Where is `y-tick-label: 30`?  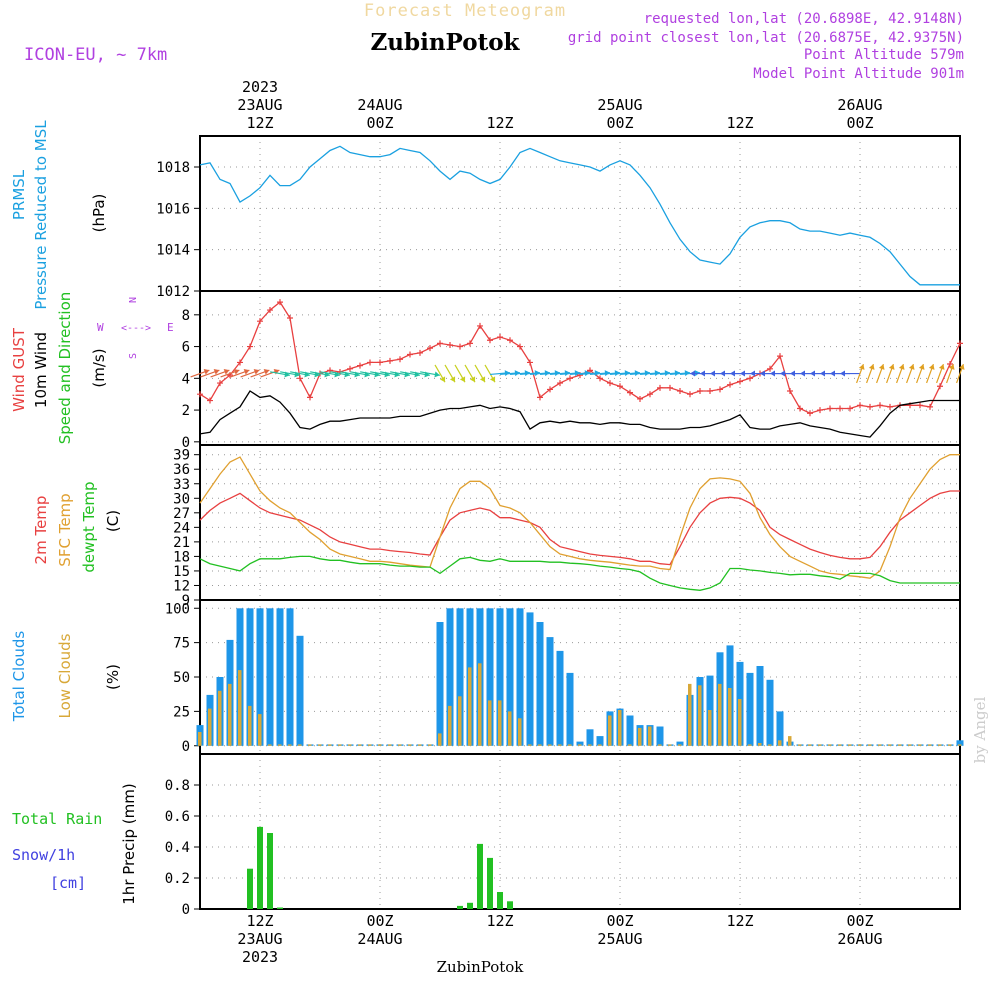
y-tick-label: 30 is located at coordinates (181, 499).